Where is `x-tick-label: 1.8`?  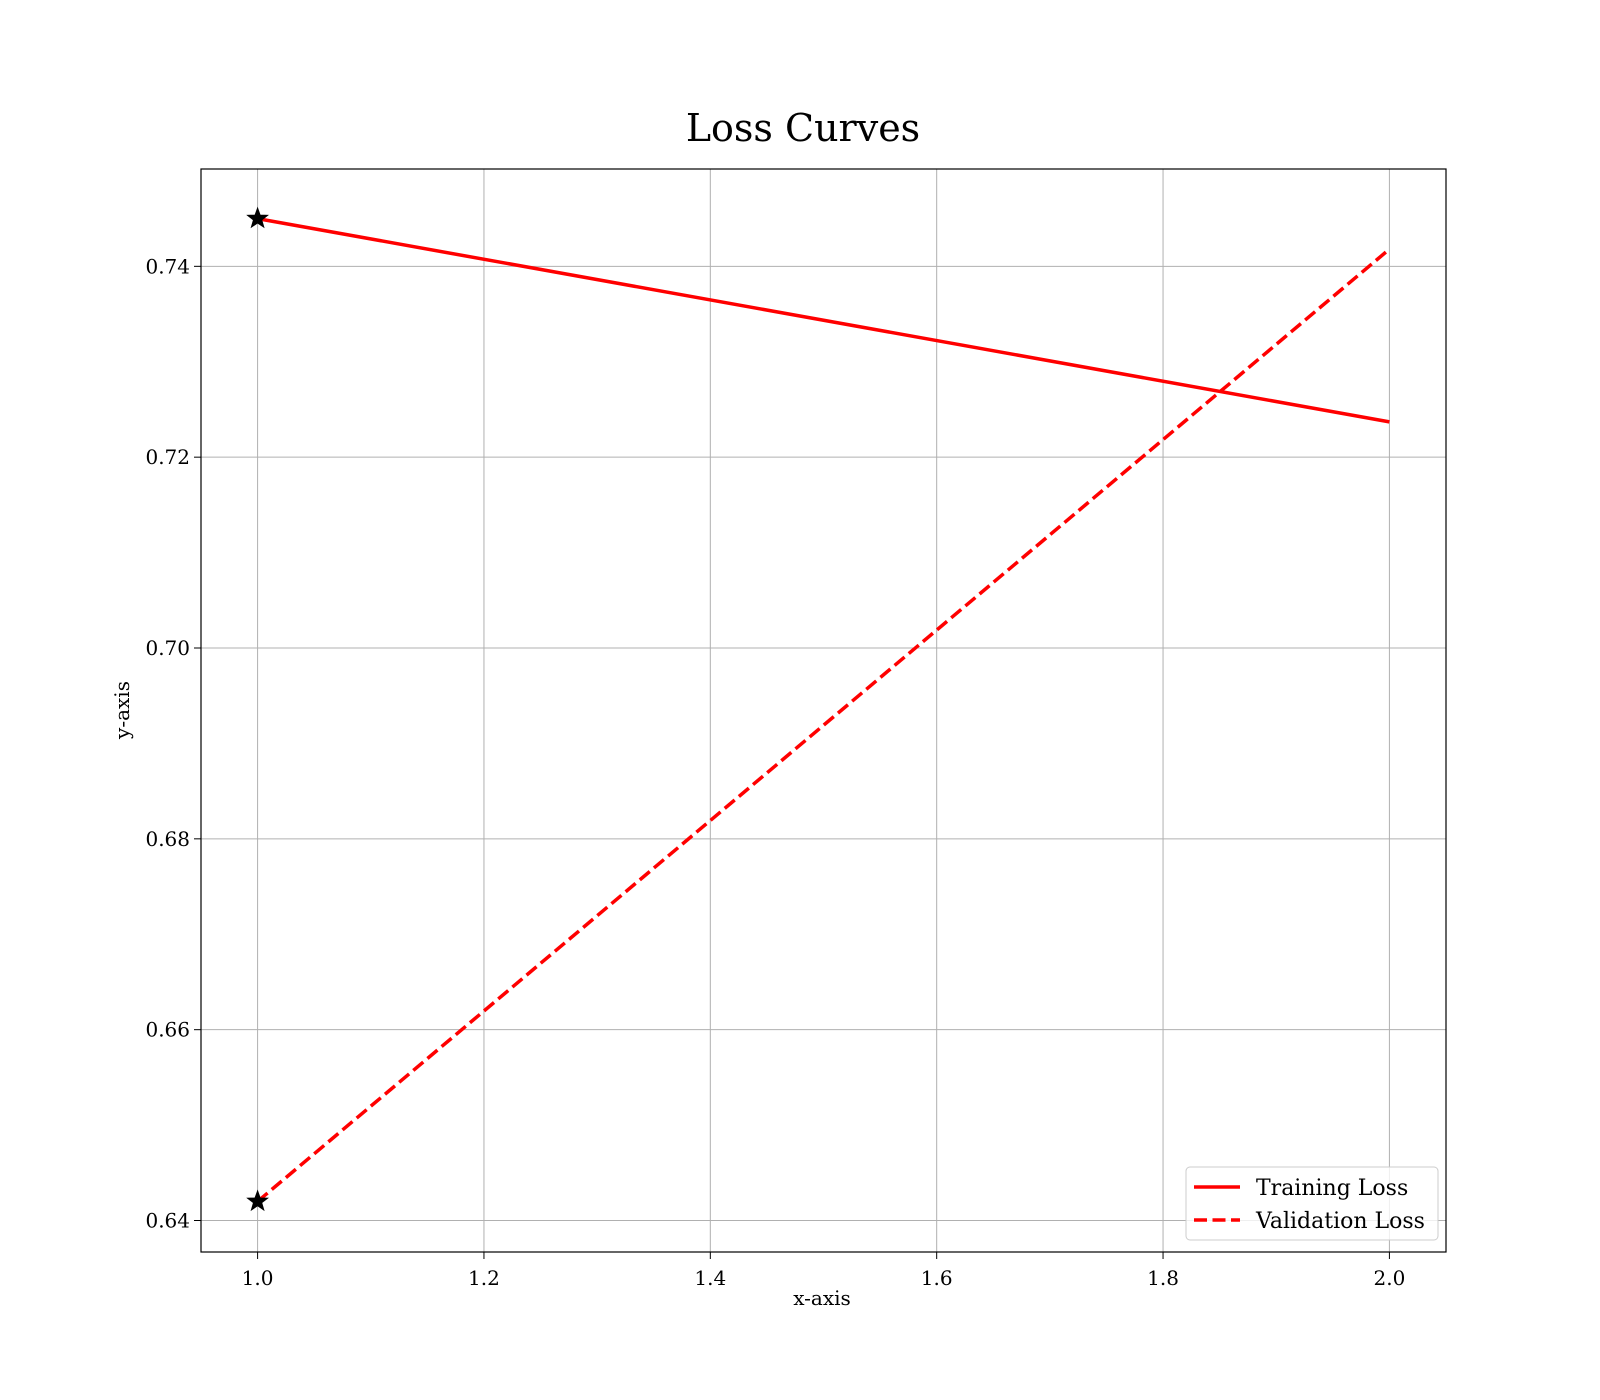 x-tick-label: 1.8 is located at coordinates (1163, 1278).